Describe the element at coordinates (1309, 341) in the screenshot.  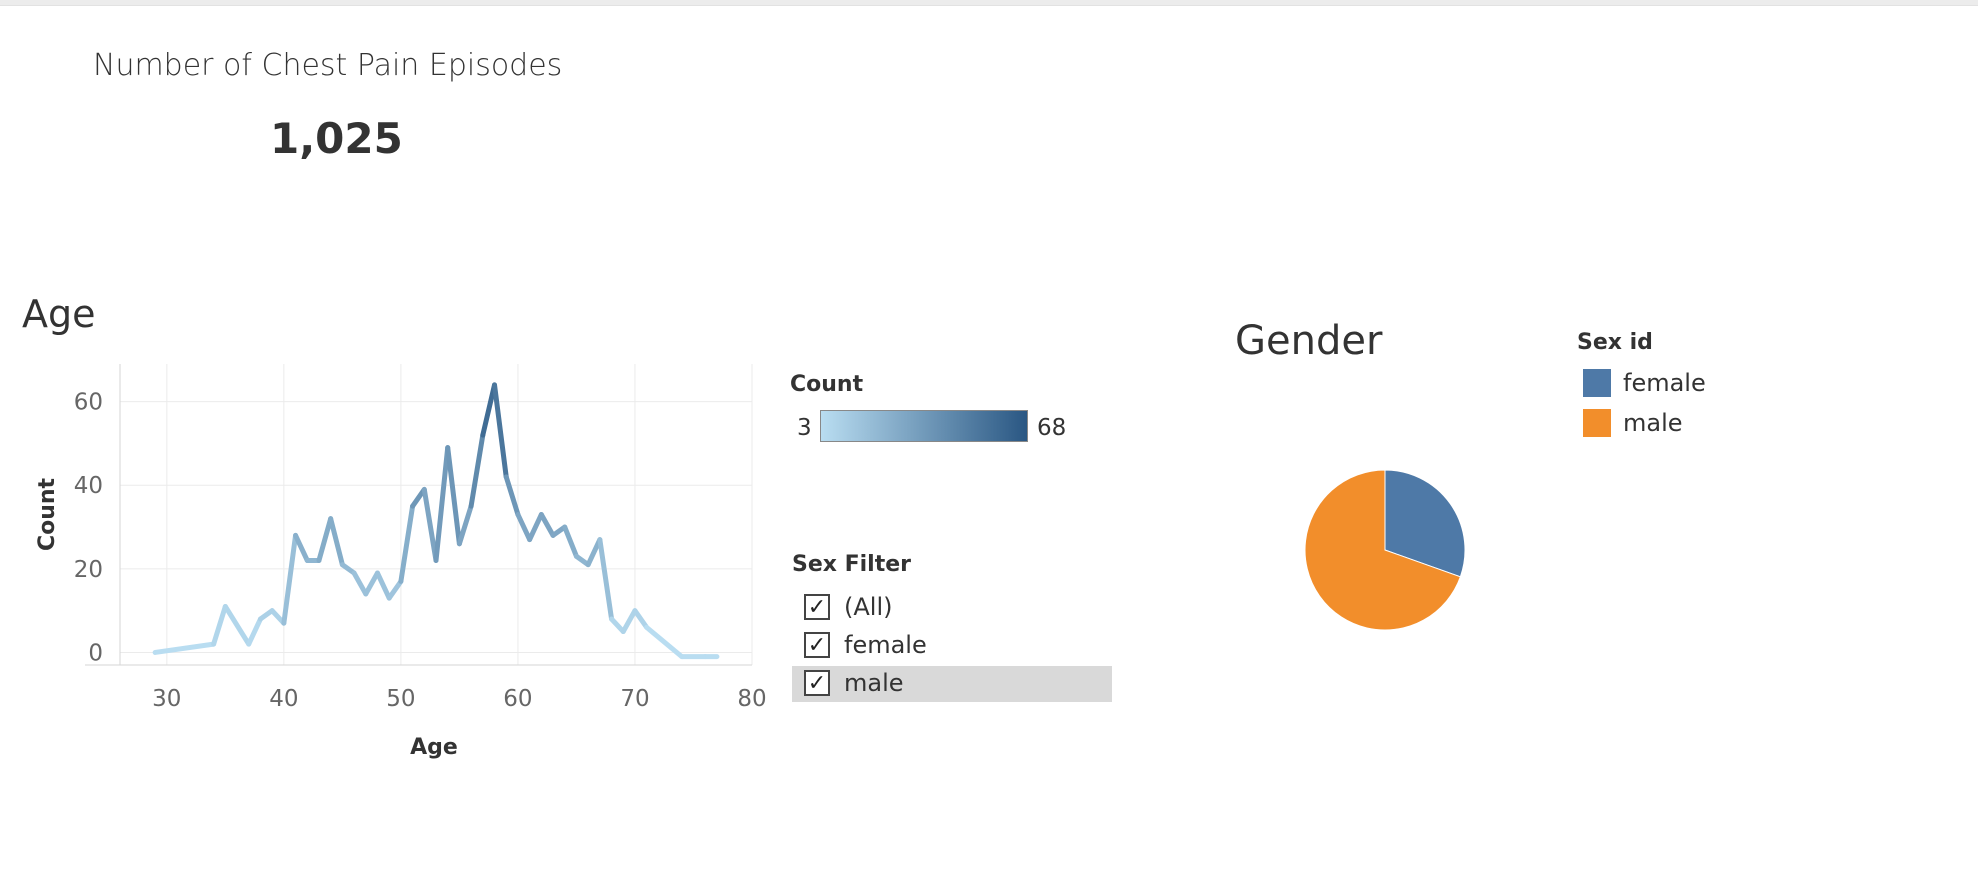
I see `gender-chart-title: Gender` at that location.